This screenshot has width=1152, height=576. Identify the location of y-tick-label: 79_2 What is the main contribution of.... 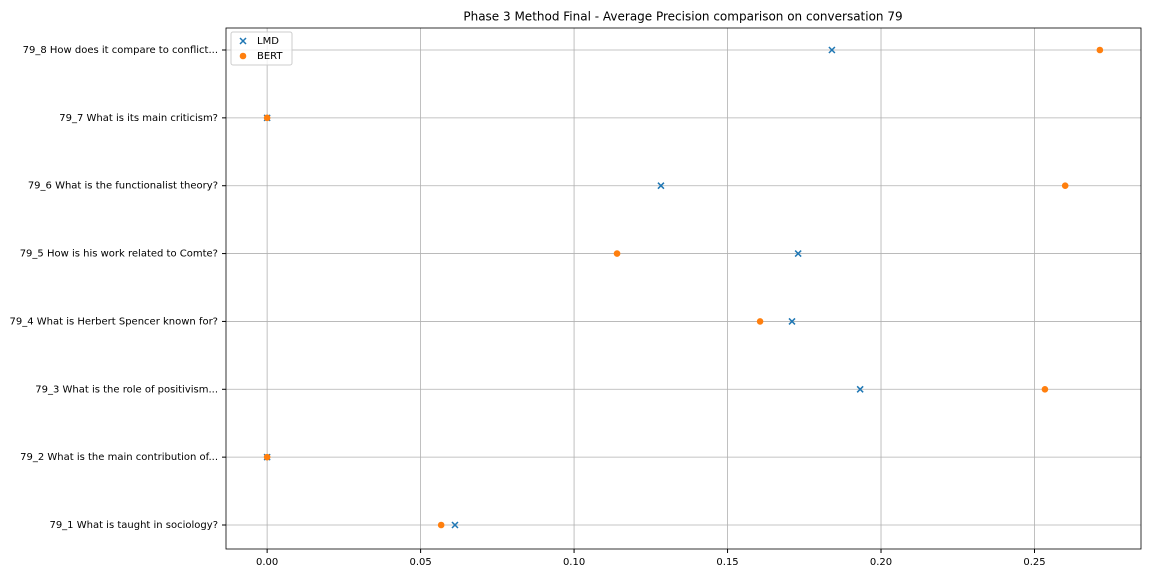
(119, 457).